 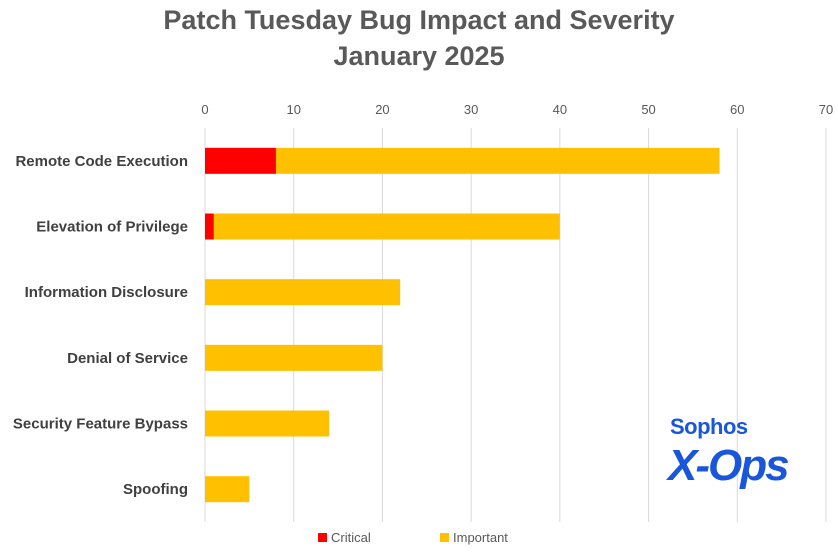 I want to click on logo-product: X-Ops, so click(x=729, y=465).